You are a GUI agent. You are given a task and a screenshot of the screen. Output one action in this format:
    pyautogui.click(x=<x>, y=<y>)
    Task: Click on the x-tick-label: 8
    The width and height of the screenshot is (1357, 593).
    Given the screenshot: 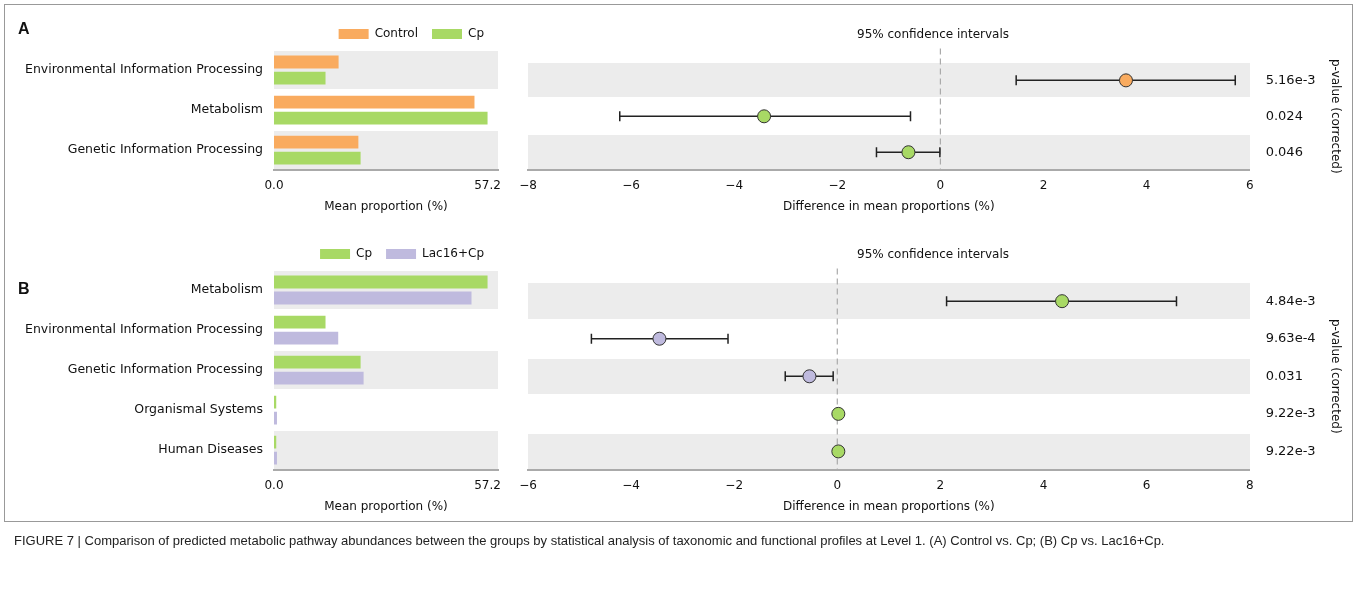 What is the action you would take?
    pyautogui.click(x=1249, y=484)
    